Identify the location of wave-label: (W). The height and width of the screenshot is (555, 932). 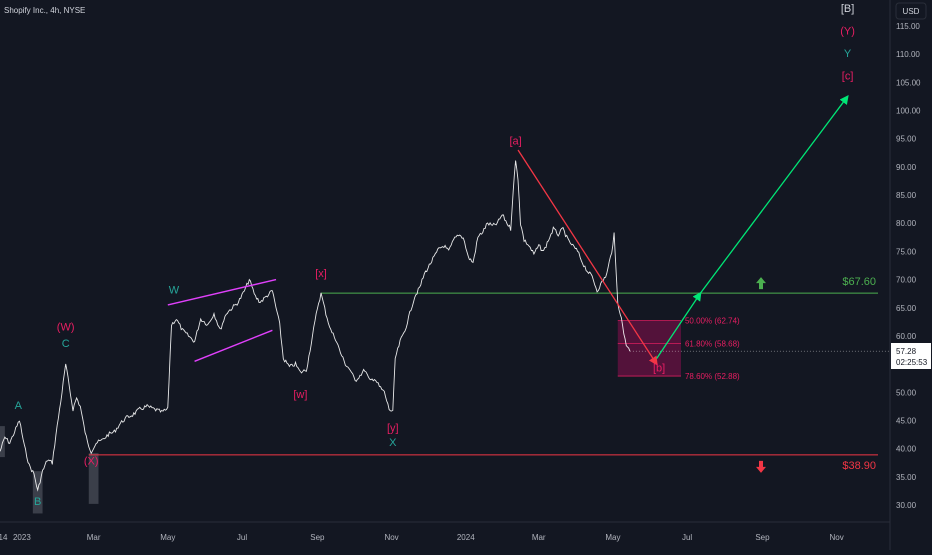
(66, 327).